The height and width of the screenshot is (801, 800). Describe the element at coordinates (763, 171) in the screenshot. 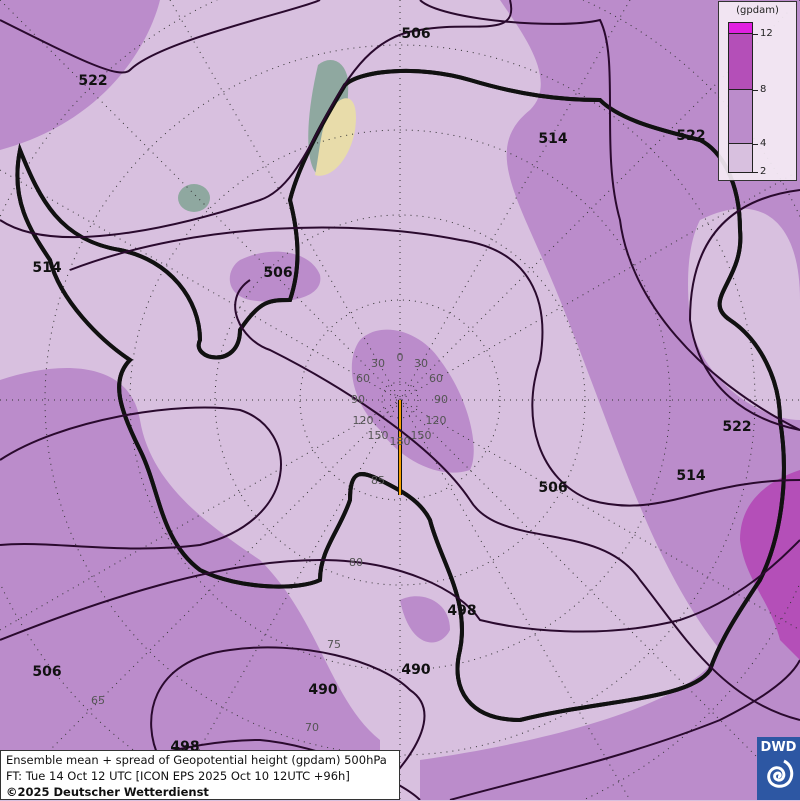

I see `legend-tick: 2` at that location.